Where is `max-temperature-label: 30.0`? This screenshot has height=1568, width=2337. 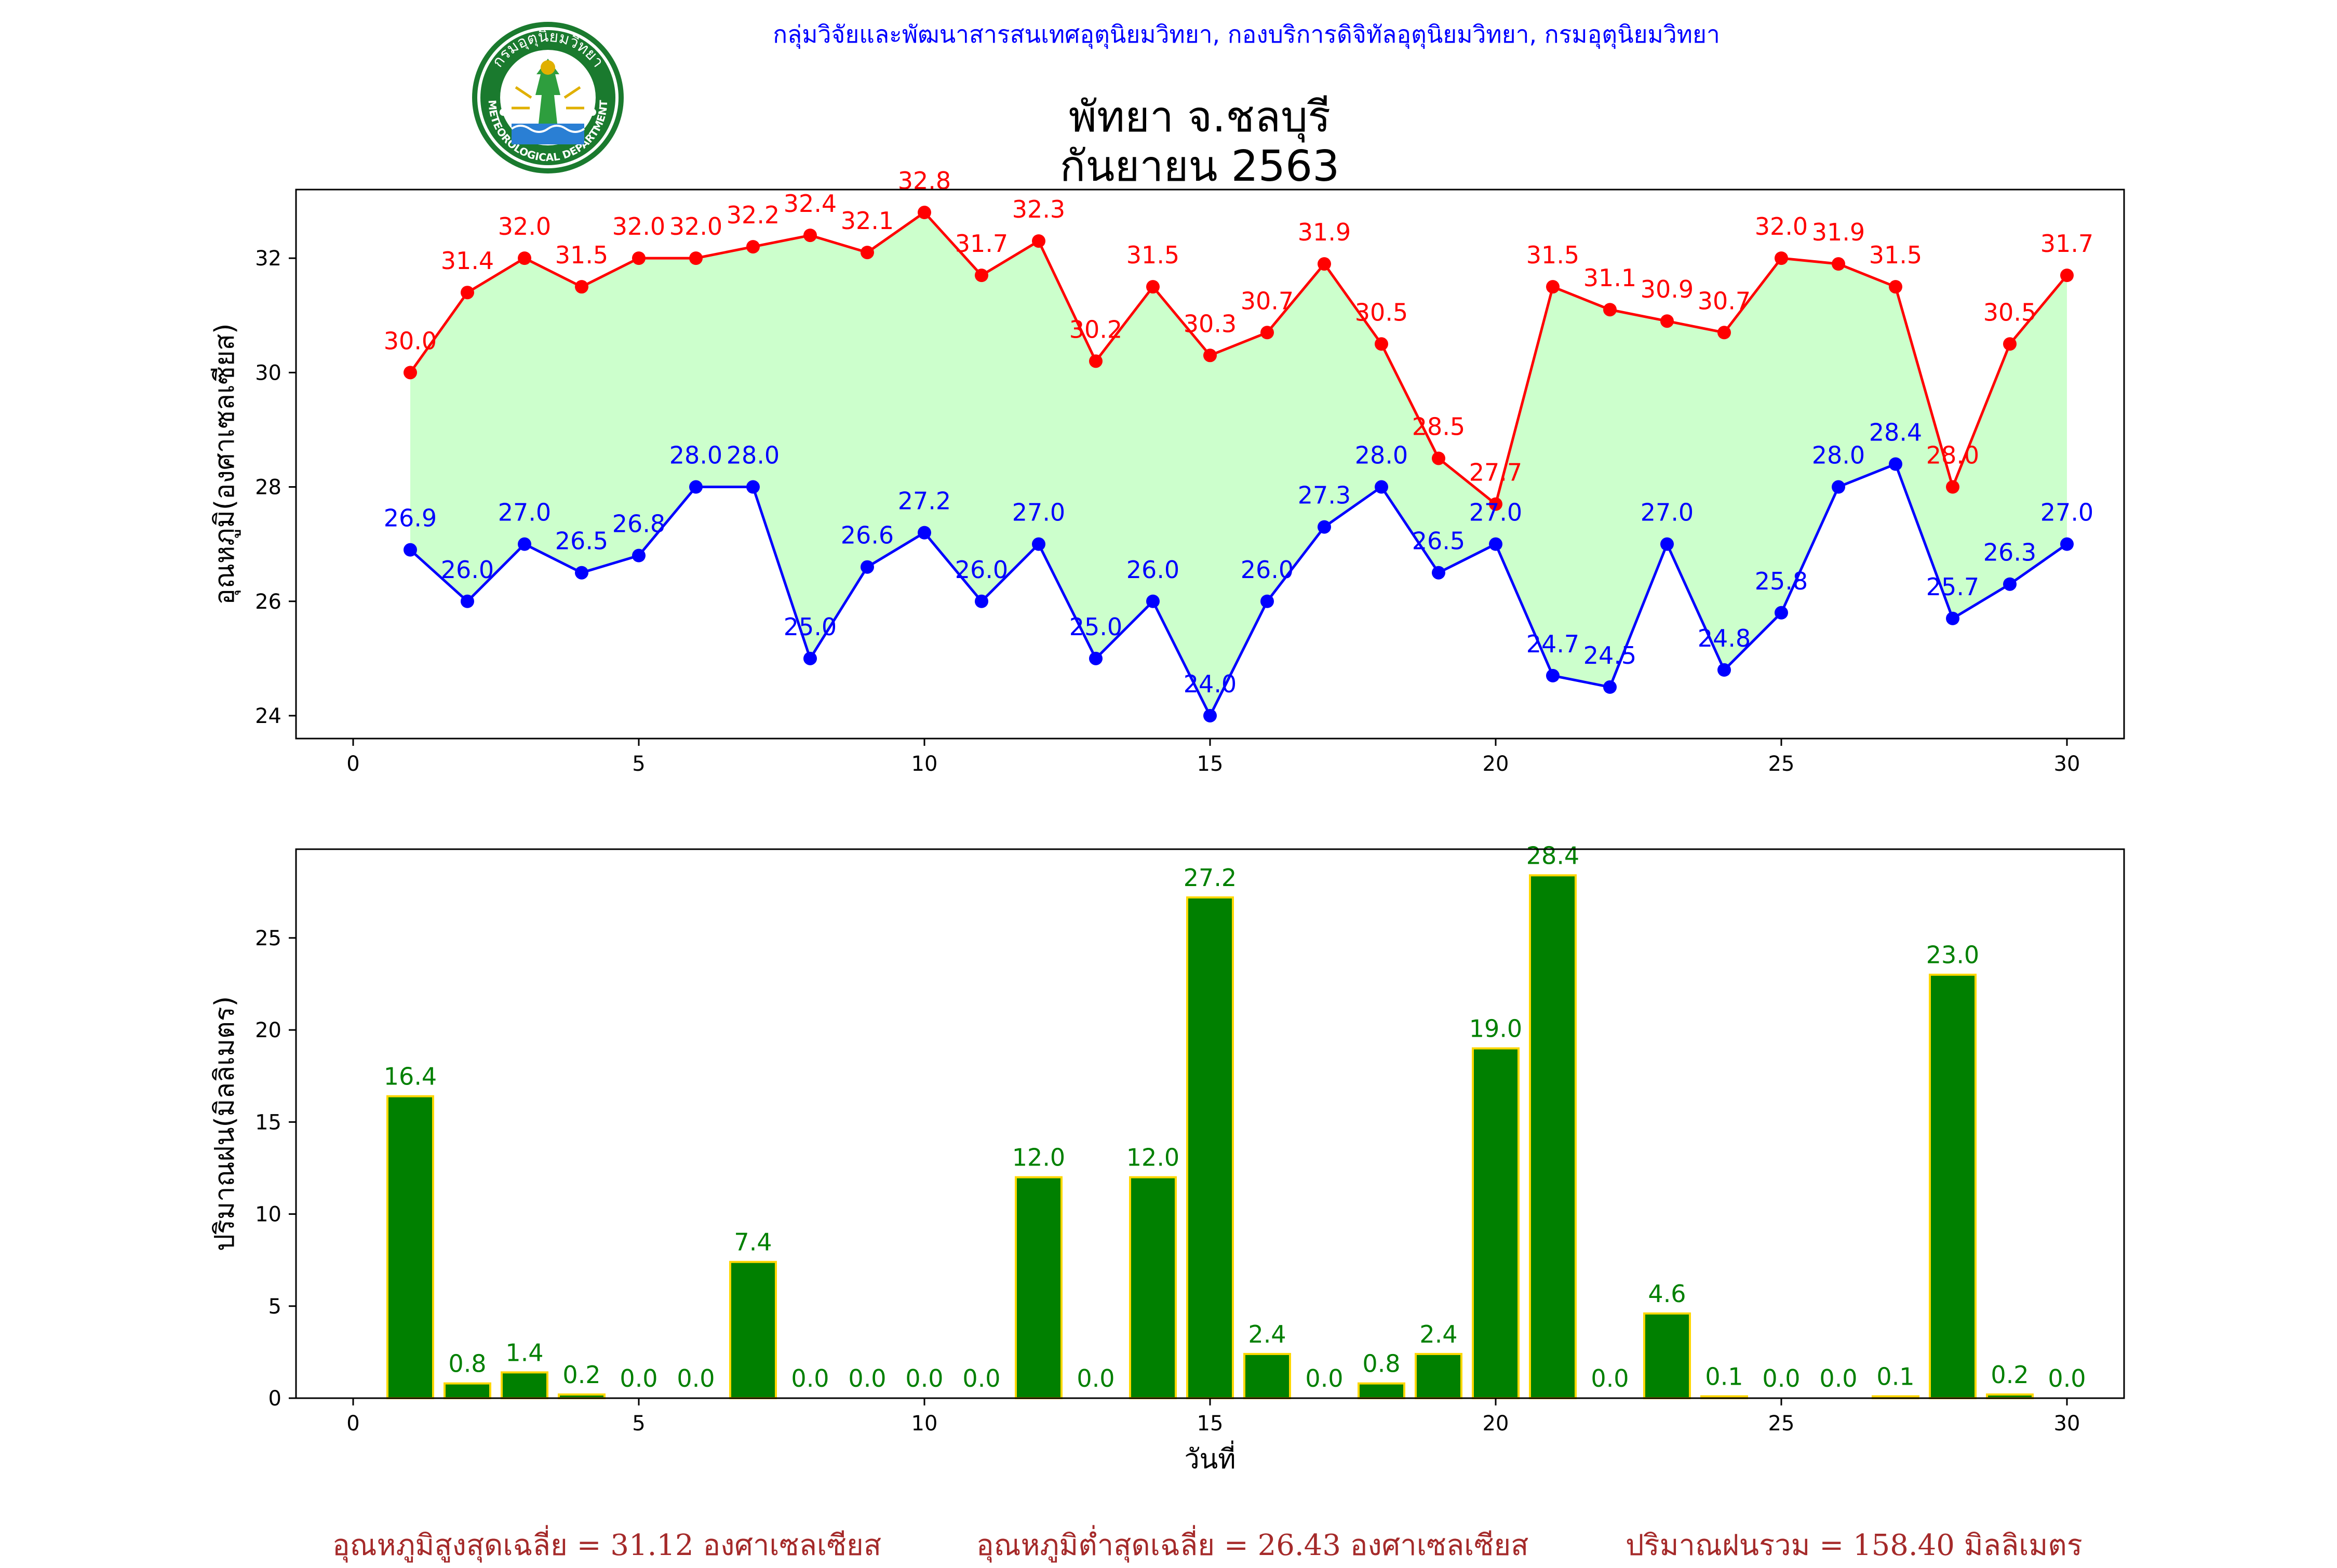
max-temperature-label: 30.0 is located at coordinates (410, 341).